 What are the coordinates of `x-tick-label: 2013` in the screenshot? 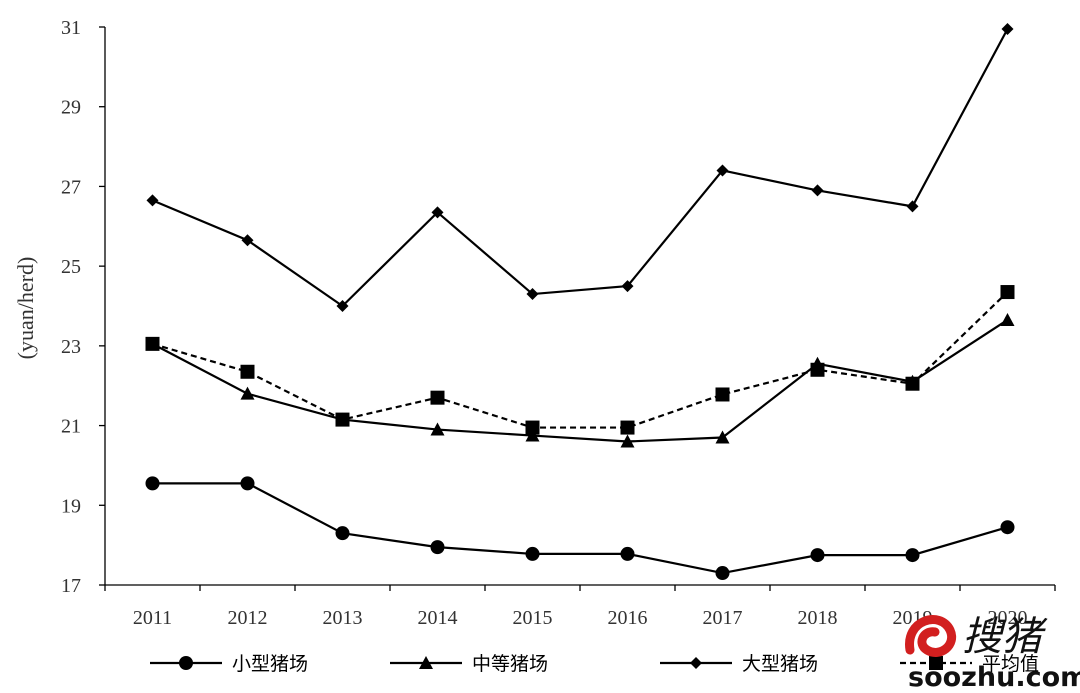 It's located at (343, 618).